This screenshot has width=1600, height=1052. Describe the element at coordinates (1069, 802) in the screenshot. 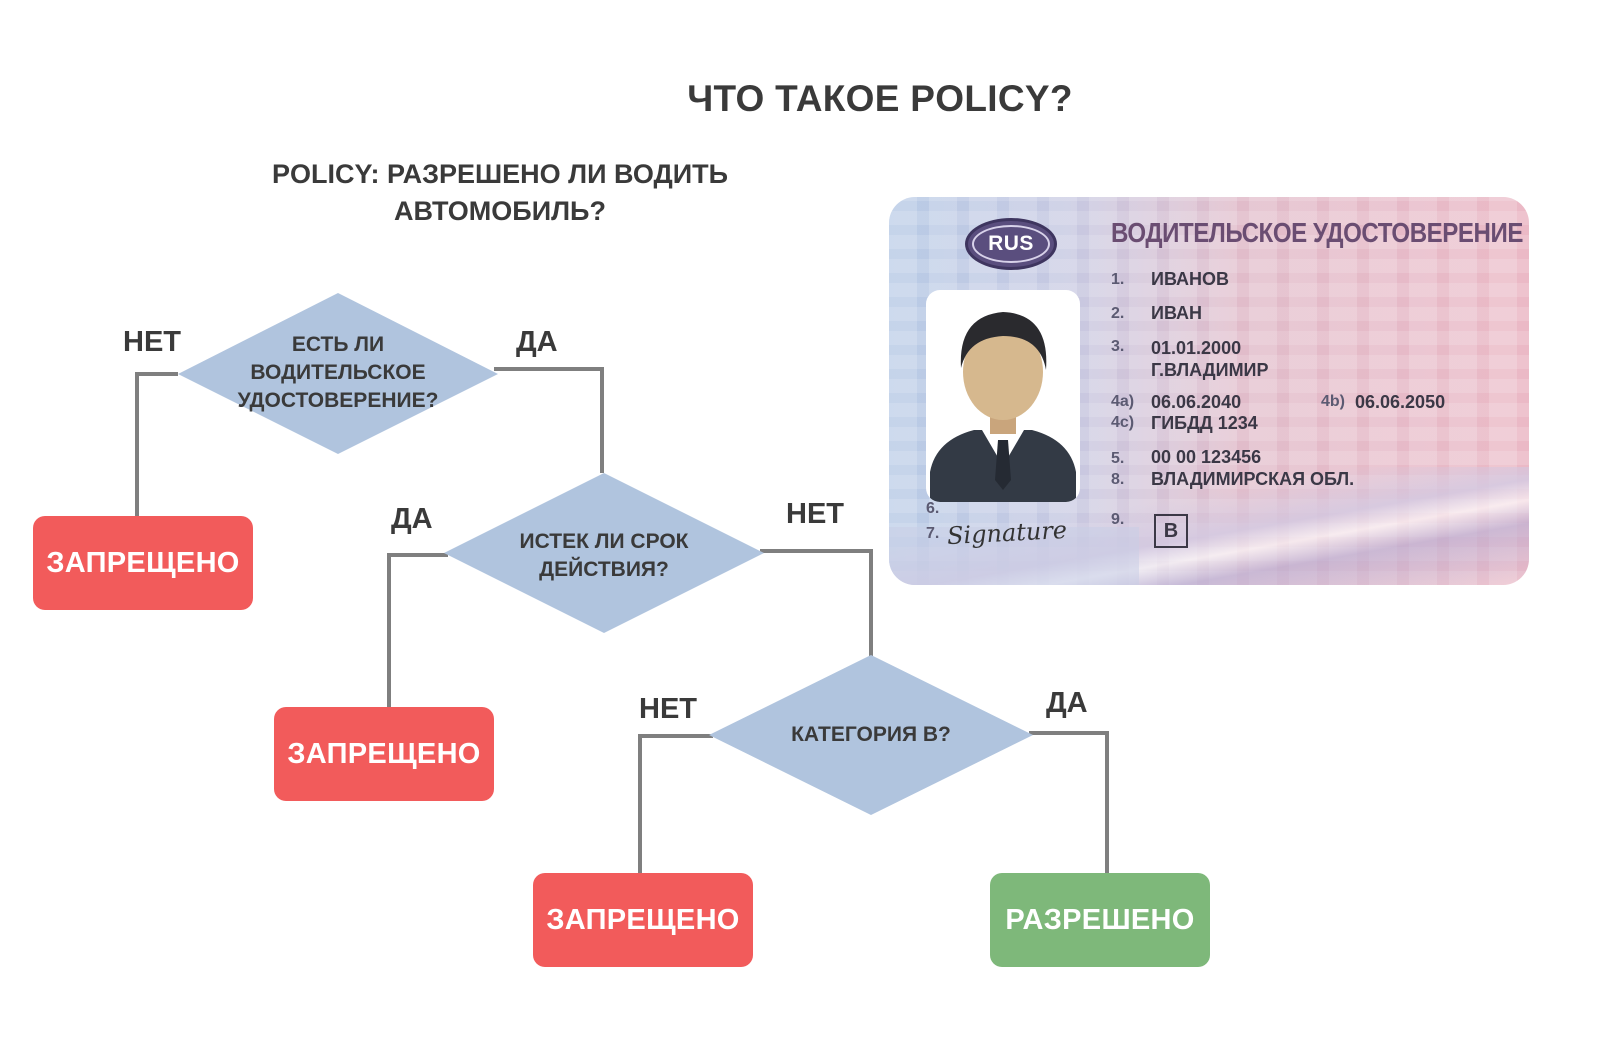

I see `connector-d3-yes` at that location.